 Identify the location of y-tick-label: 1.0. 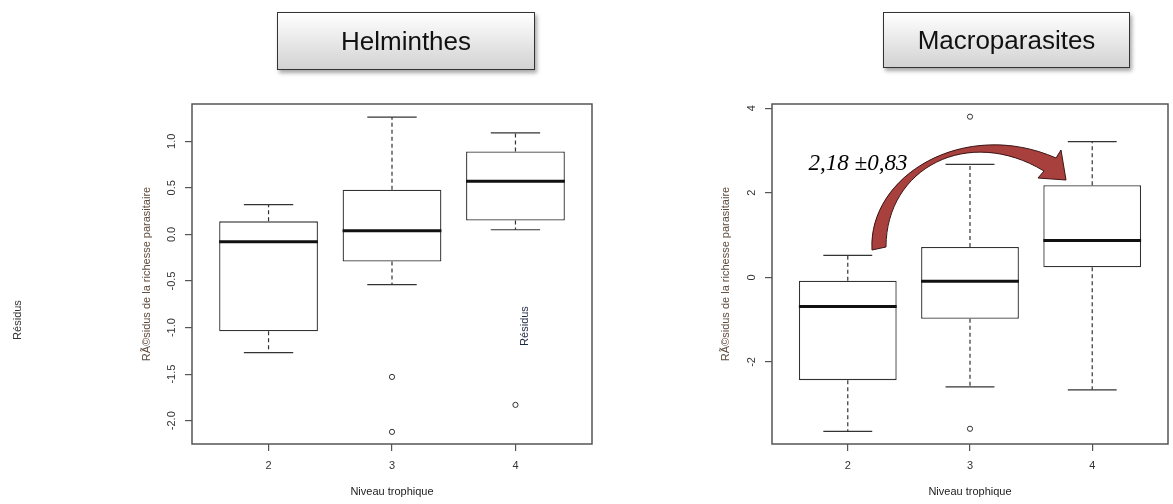
(171, 141).